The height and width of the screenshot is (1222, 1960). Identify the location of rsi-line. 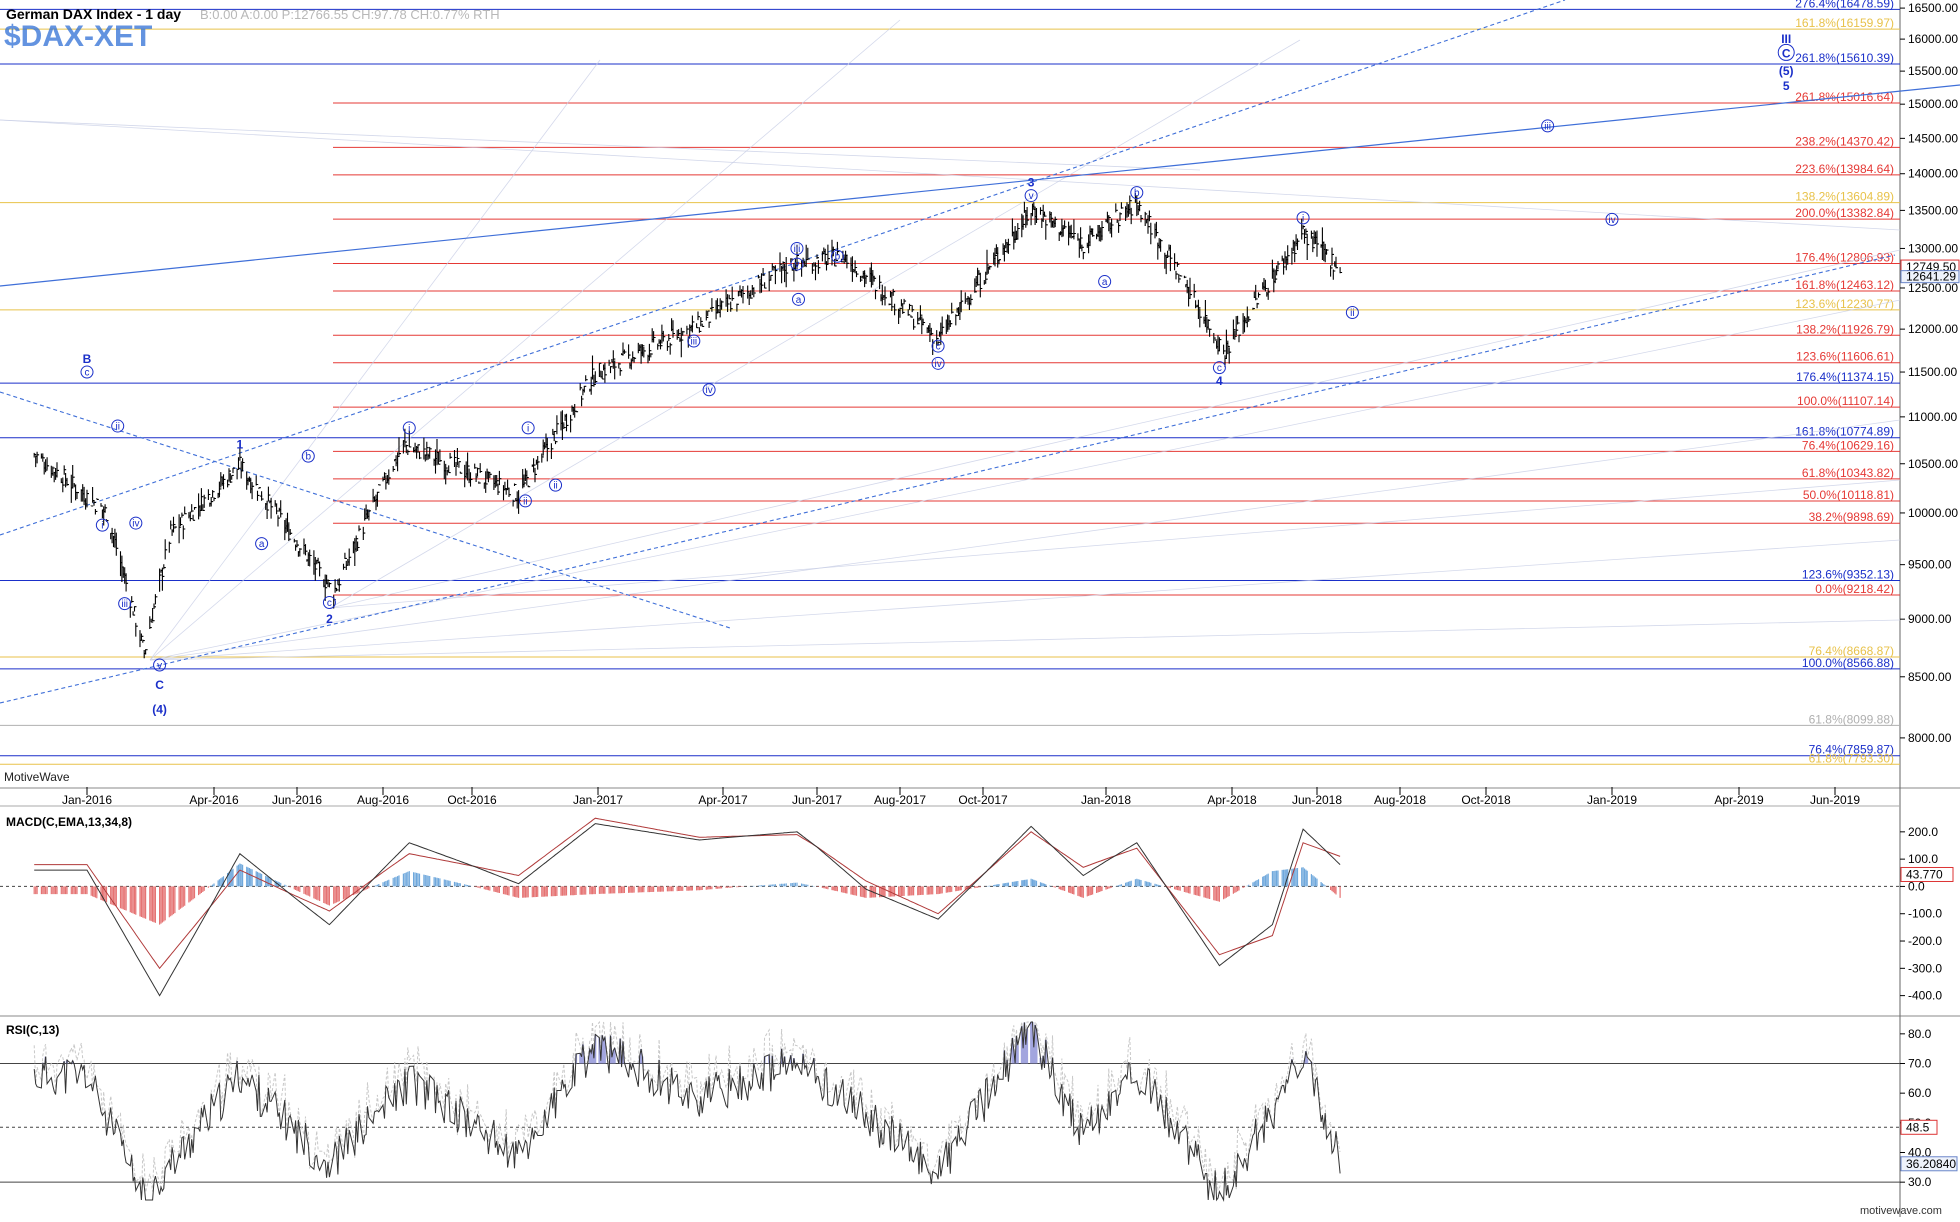
(687, 1111).